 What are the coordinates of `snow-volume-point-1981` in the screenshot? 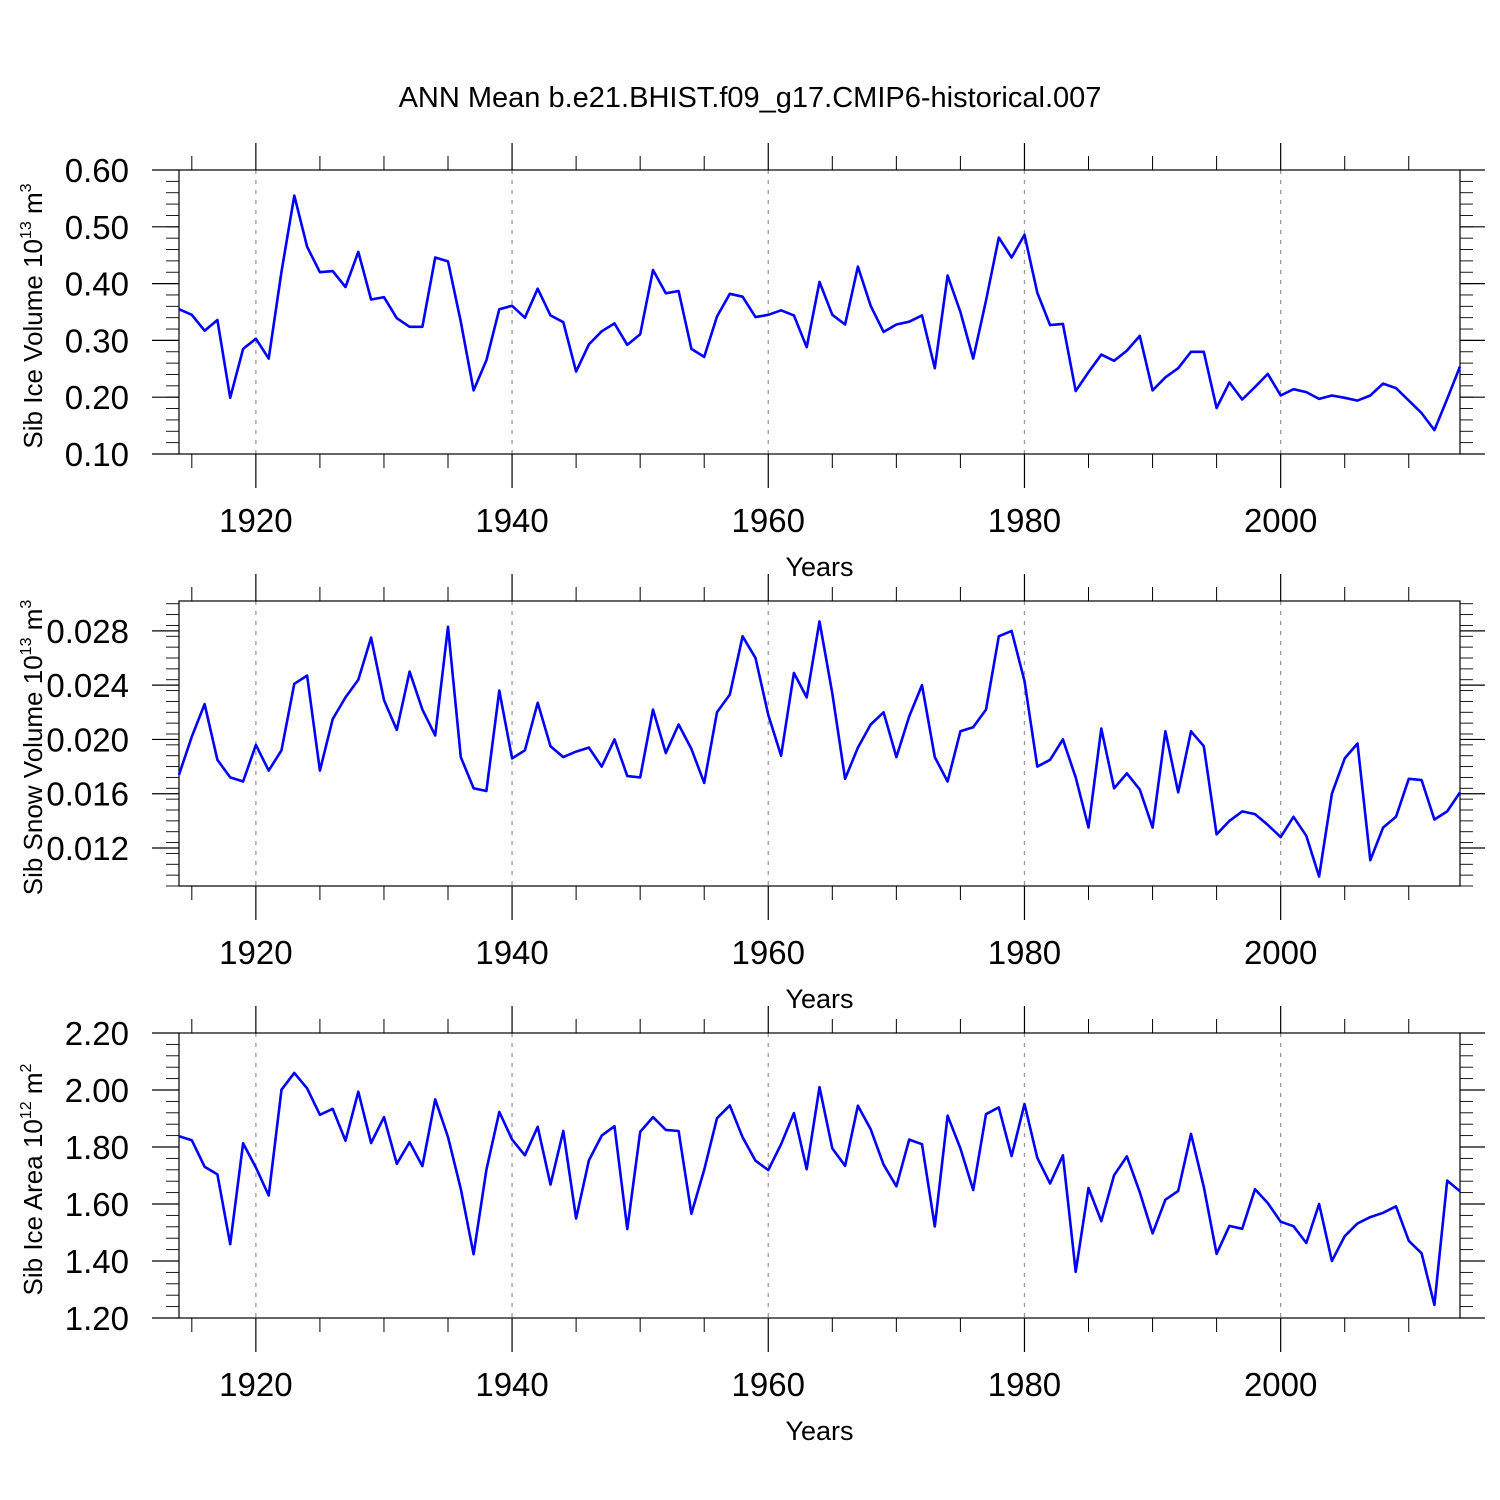 It's located at (1037, 766).